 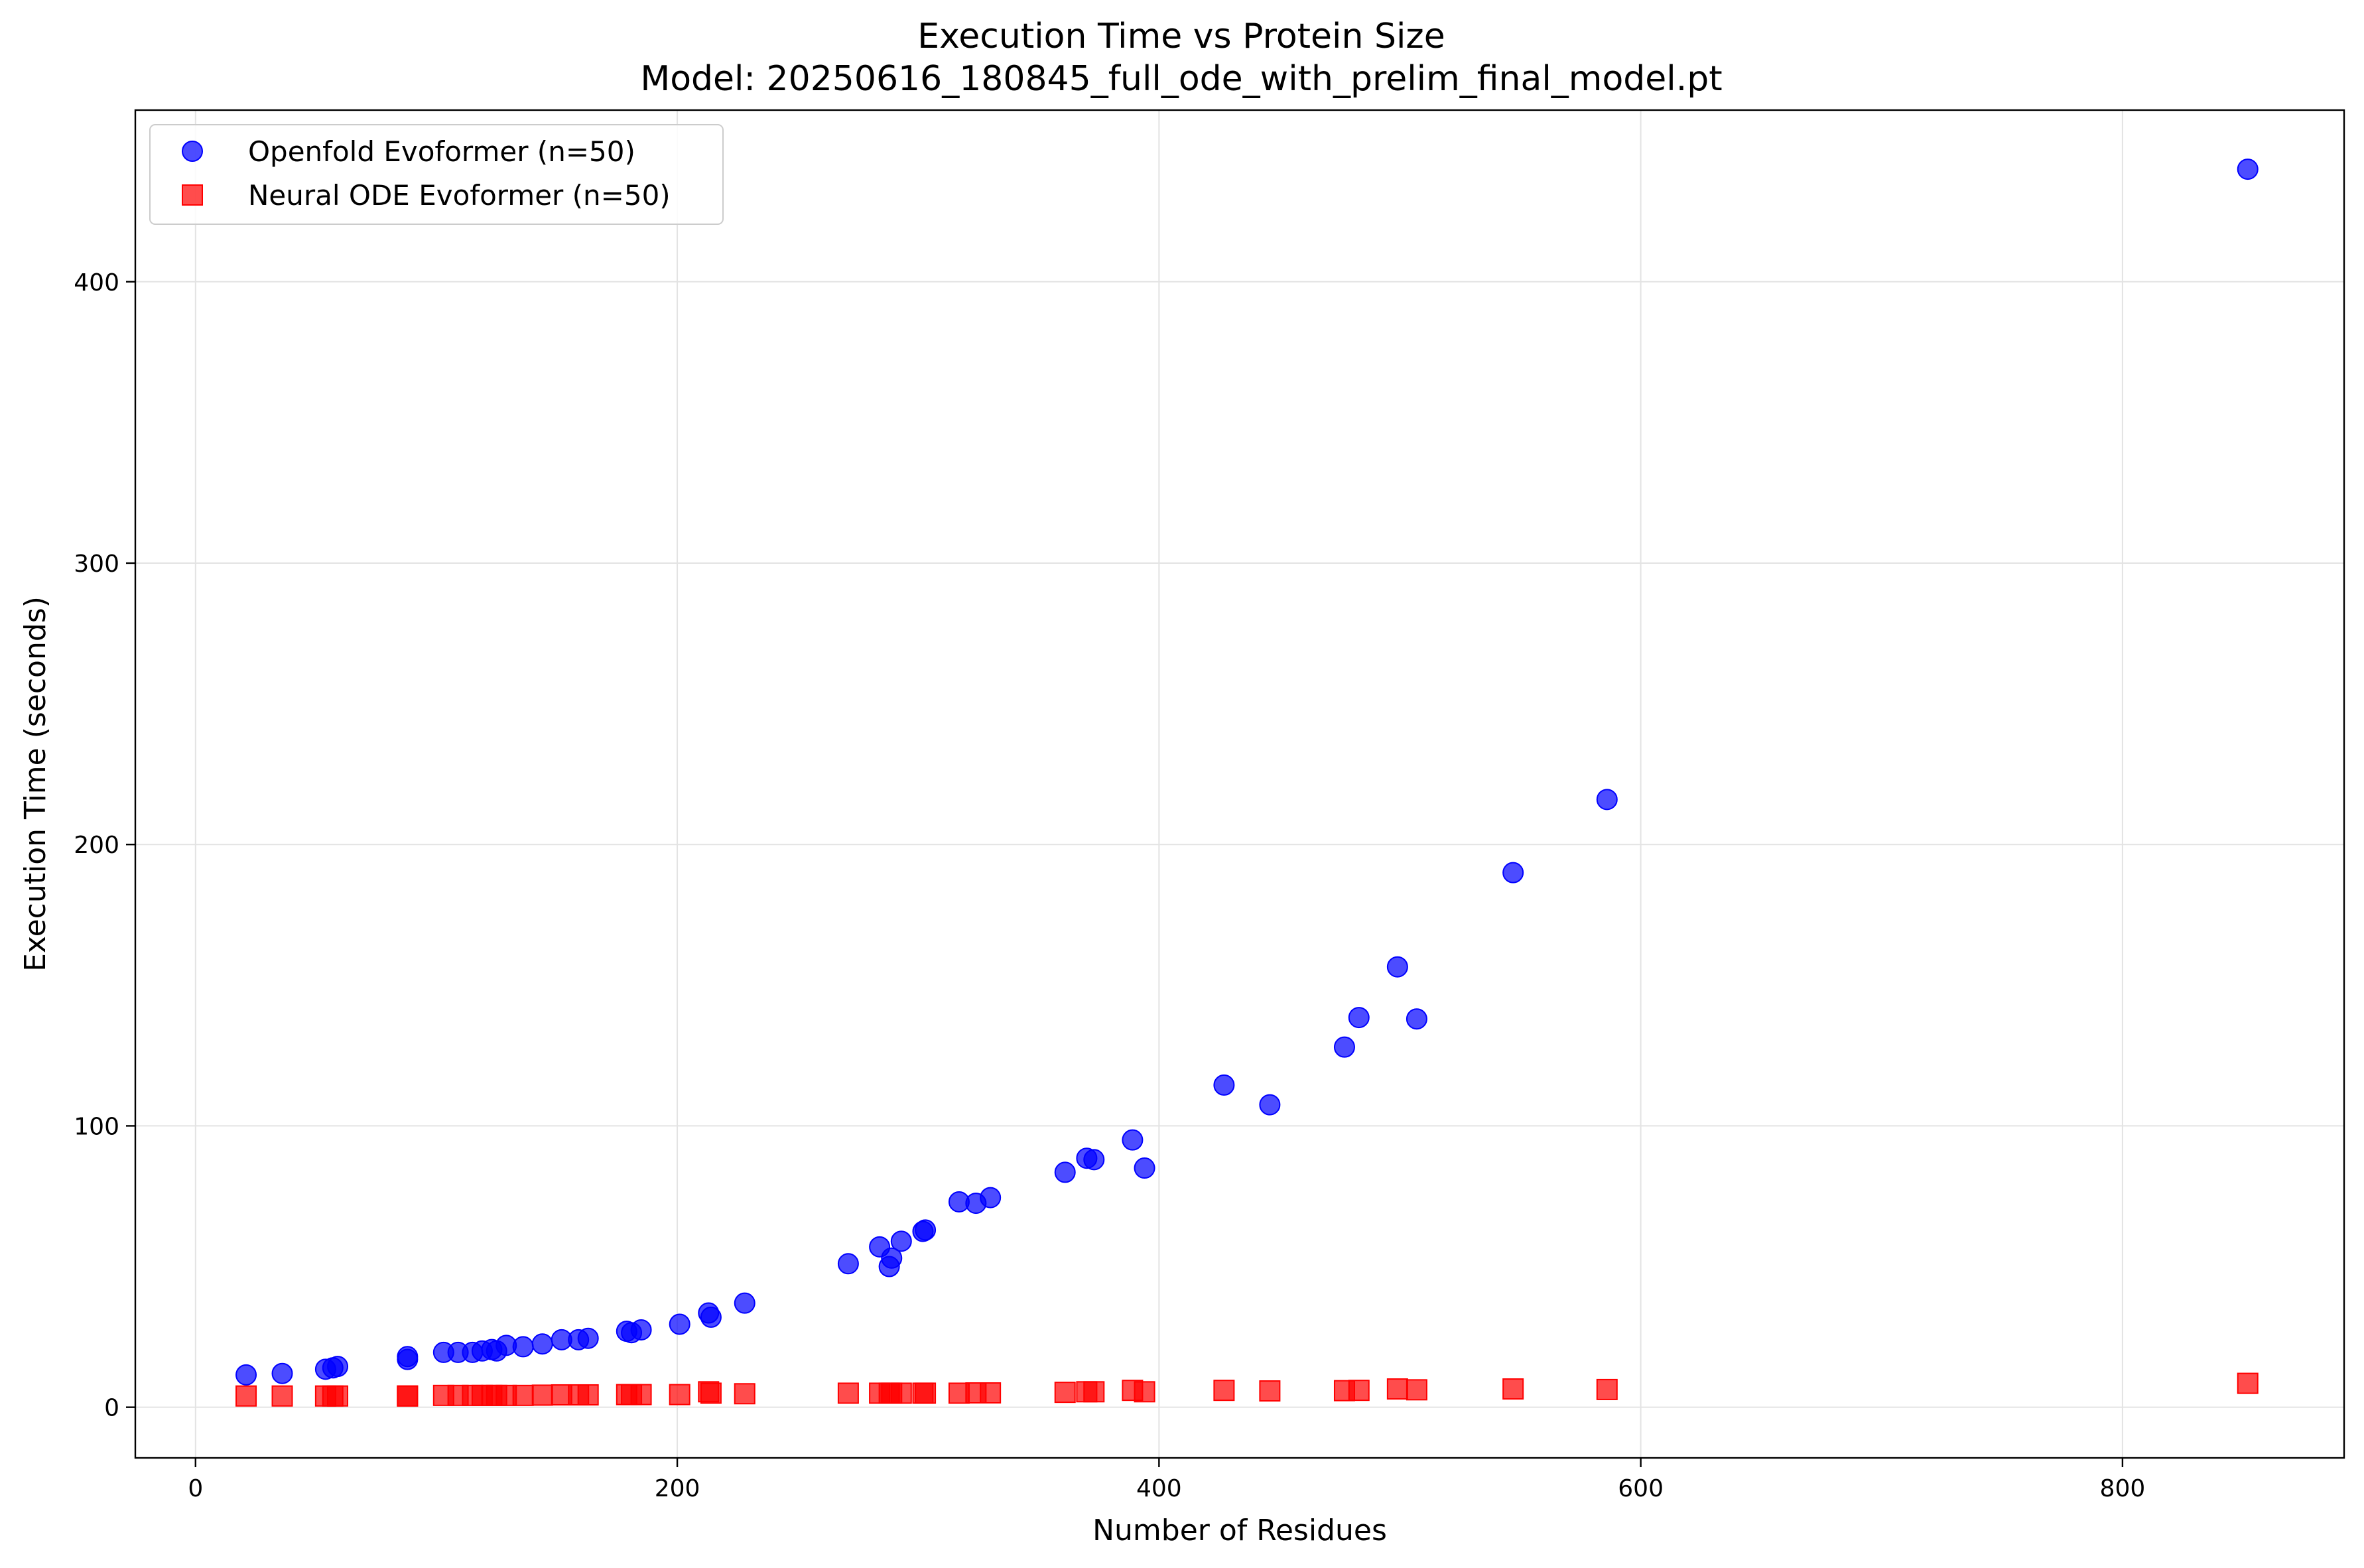 I want to click on x-tick-label: 200, so click(x=677, y=1488).